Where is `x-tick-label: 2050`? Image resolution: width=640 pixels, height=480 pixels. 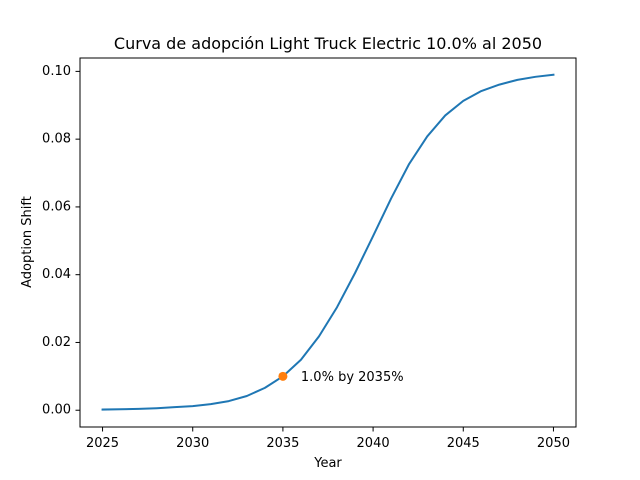 x-tick-label: 2050 is located at coordinates (553, 443).